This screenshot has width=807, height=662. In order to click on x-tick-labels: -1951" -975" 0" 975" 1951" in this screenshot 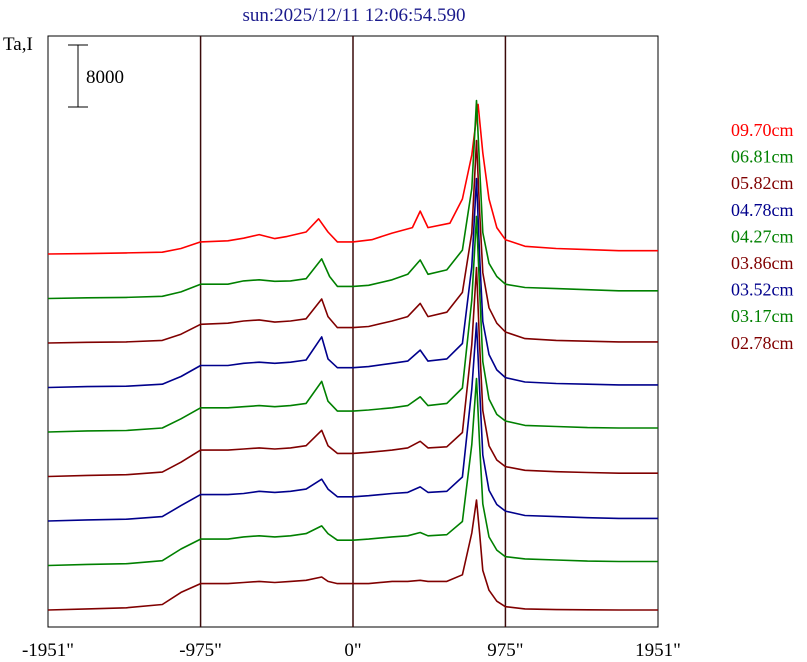, I will do `click(351, 650)`.